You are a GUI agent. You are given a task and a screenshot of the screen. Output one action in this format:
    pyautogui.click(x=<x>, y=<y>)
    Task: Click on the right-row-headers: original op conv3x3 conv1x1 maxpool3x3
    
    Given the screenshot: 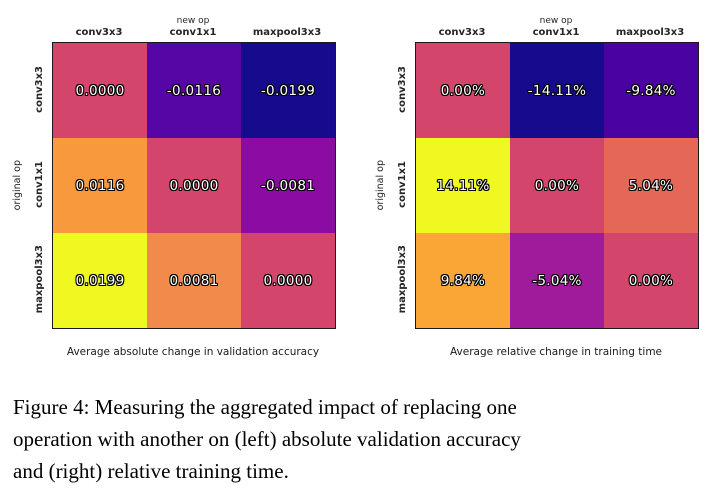 What is the action you would take?
    pyautogui.click(x=393, y=185)
    